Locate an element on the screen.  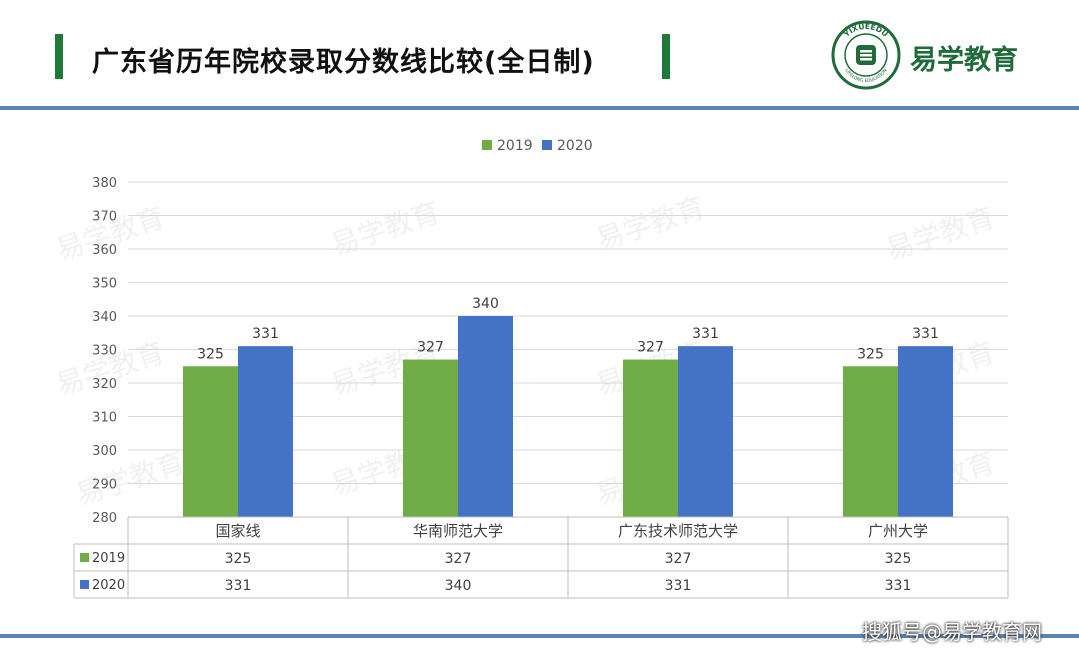
x-tick-label: 国家线 is located at coordinates (237, 531).